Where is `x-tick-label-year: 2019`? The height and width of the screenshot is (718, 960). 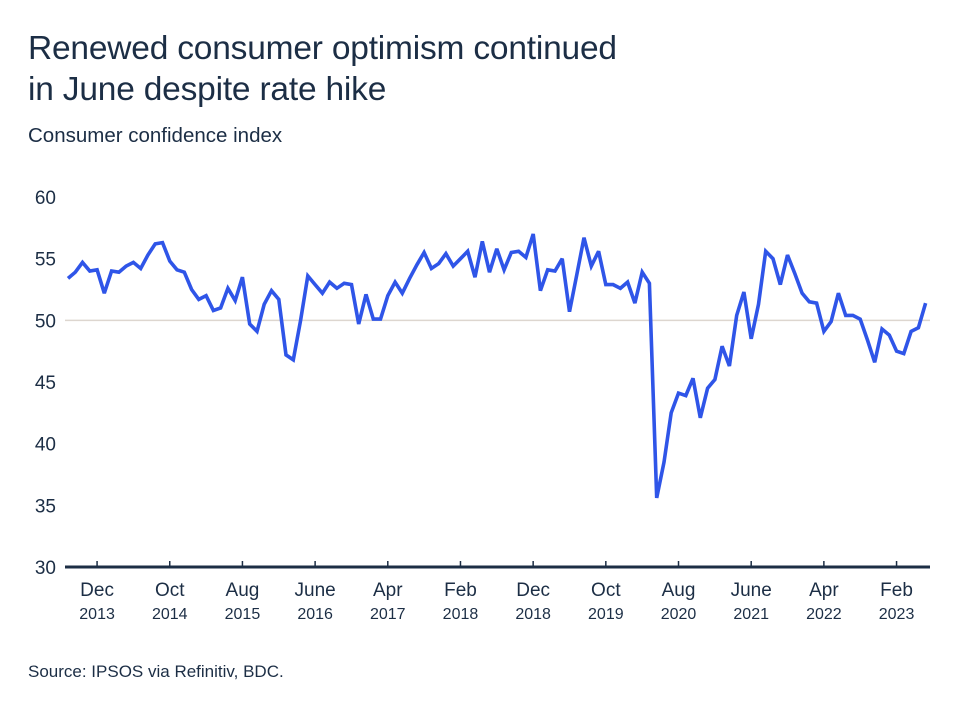 x-tick-label-year: 2019 is located at coordinates (606, 614).